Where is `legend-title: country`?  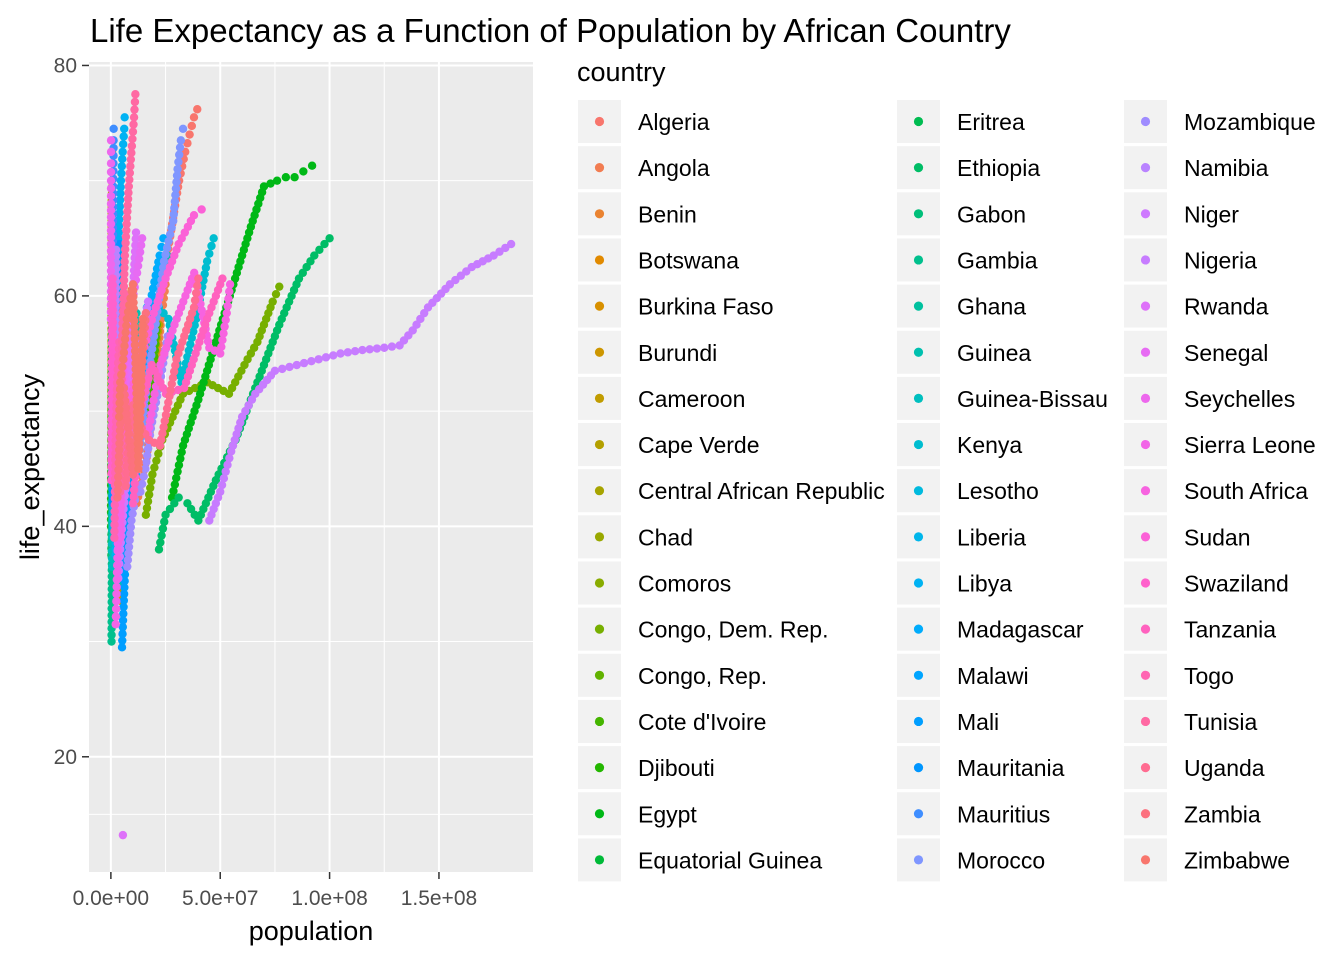 legend-title: country is located at coordinates (621, 72).